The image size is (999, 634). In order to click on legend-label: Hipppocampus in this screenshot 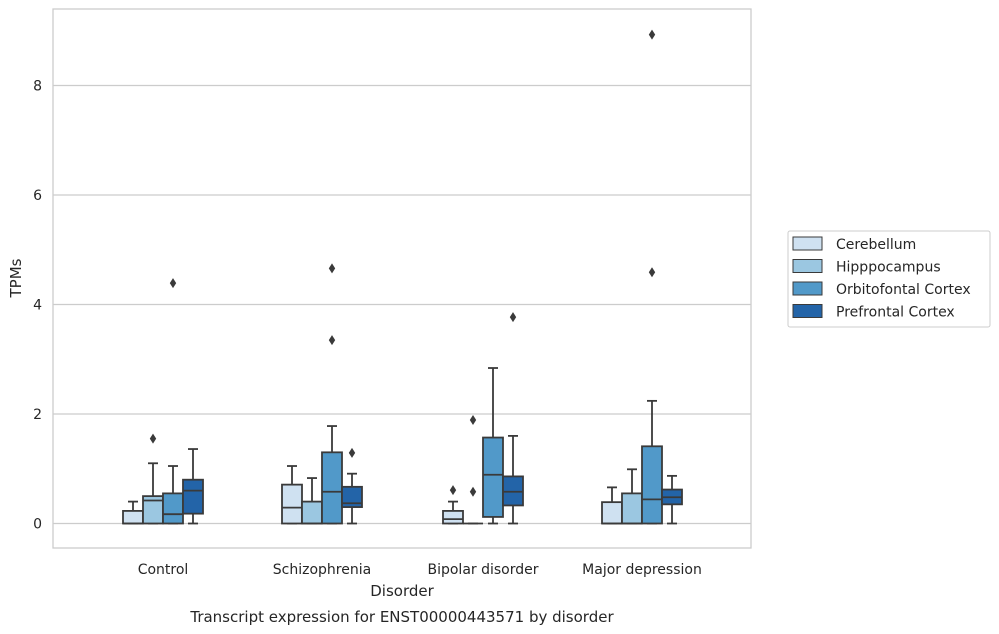, I will do `click(888, 268)`.